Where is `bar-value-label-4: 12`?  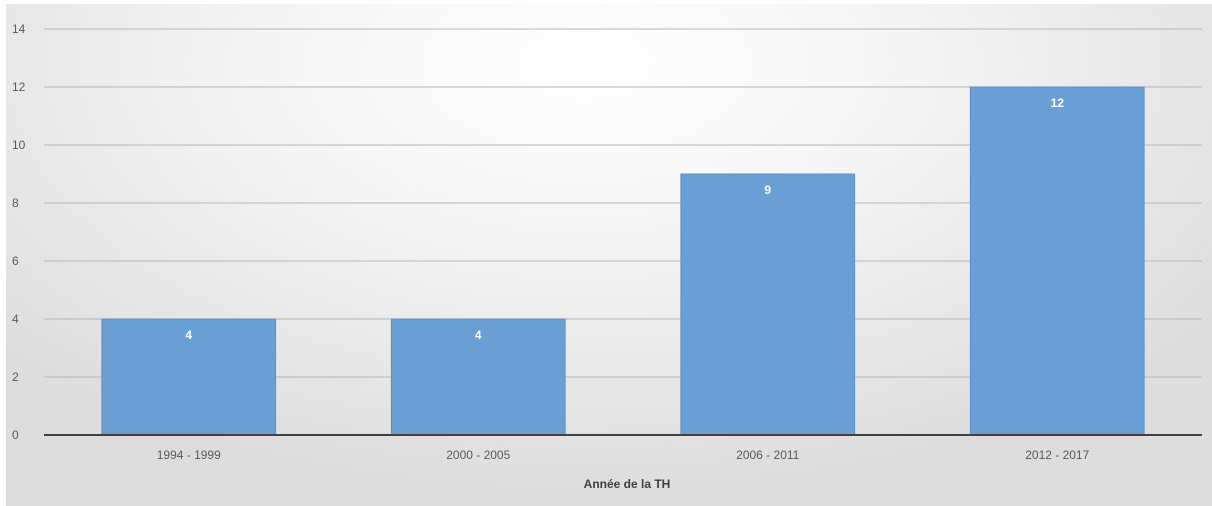 bar-value-label-4: 12 is located at coordinates (1058, 103).